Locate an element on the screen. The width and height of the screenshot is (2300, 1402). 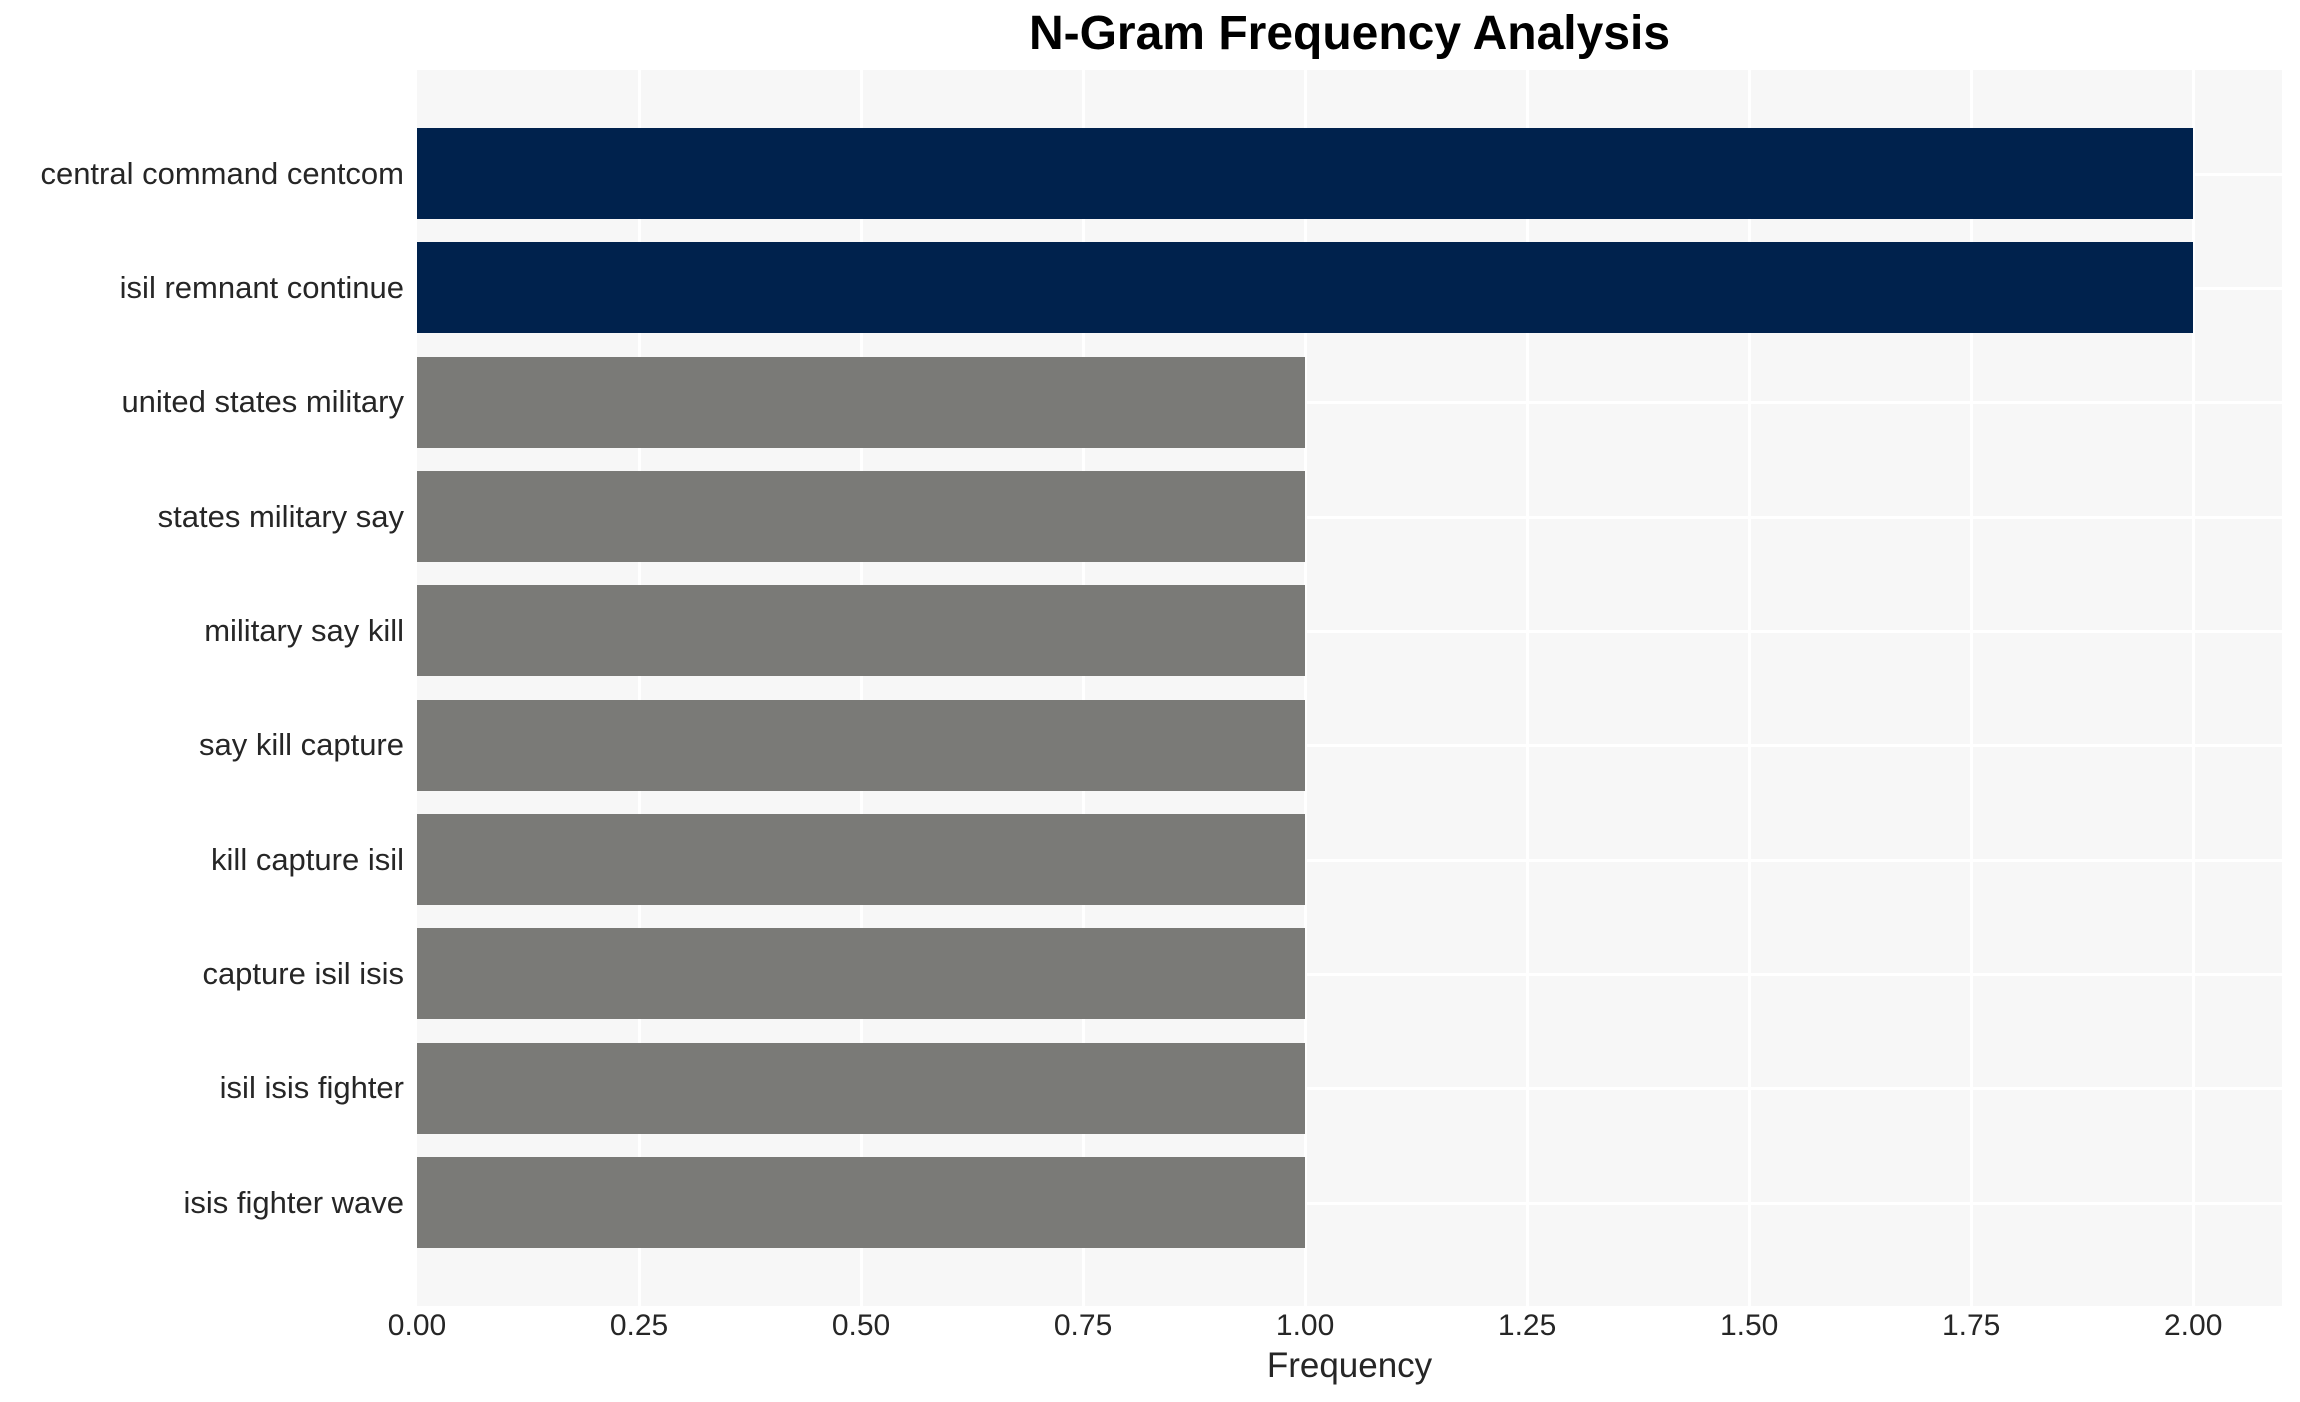
x-tick-label: 0.25 is located at coordinates (639, 1325).